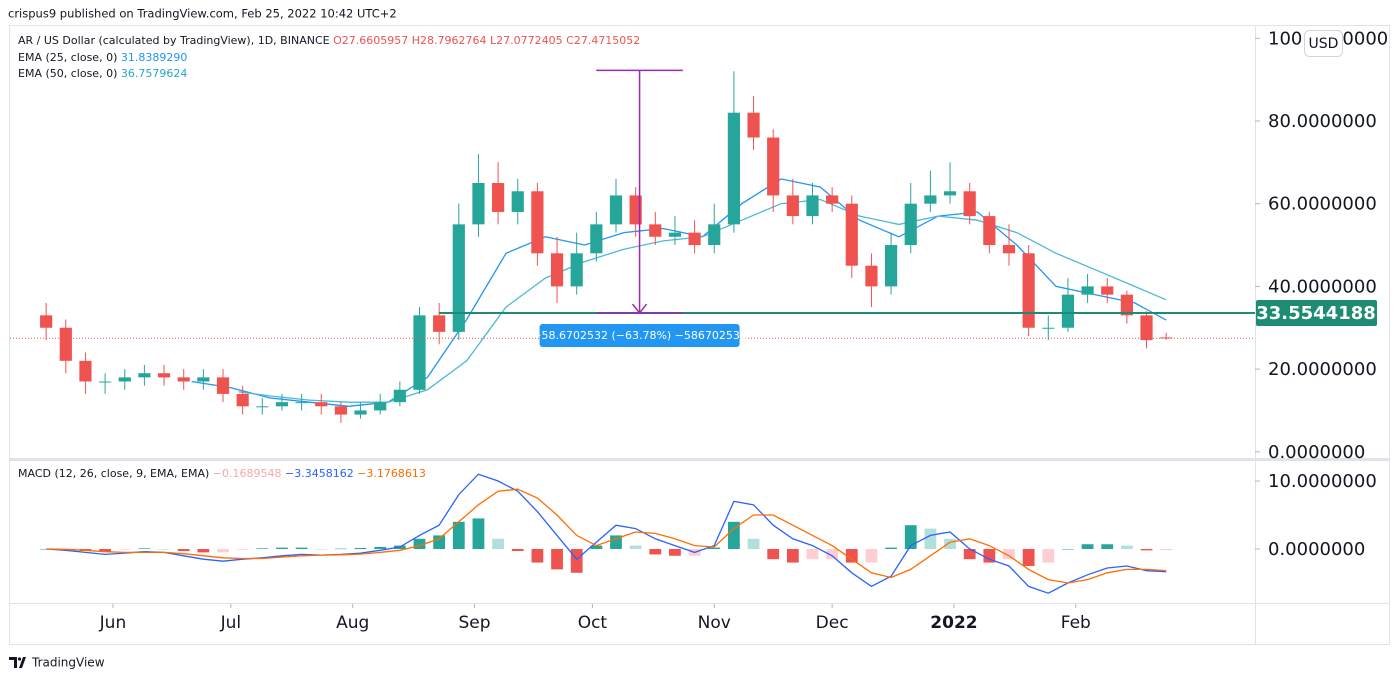  I want to click on ema-name: EMA (25, close, 0), so click(67, 57).